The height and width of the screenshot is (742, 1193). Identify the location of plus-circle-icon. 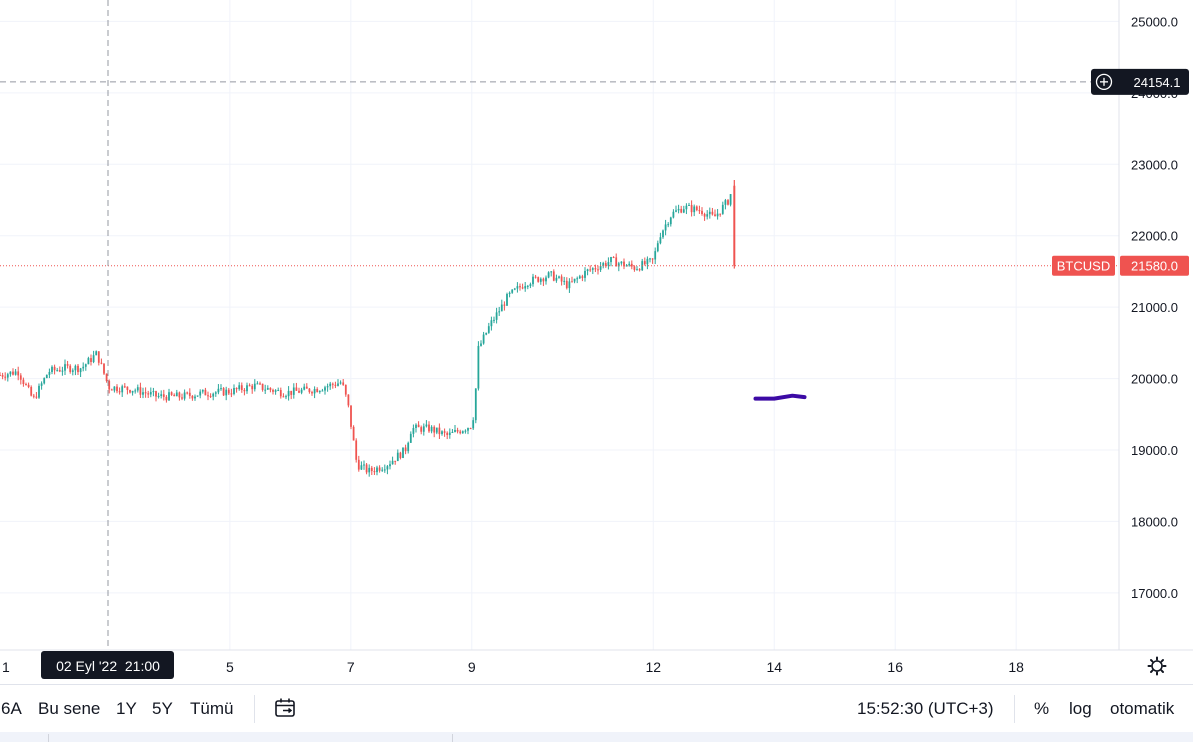
(1104, 81).